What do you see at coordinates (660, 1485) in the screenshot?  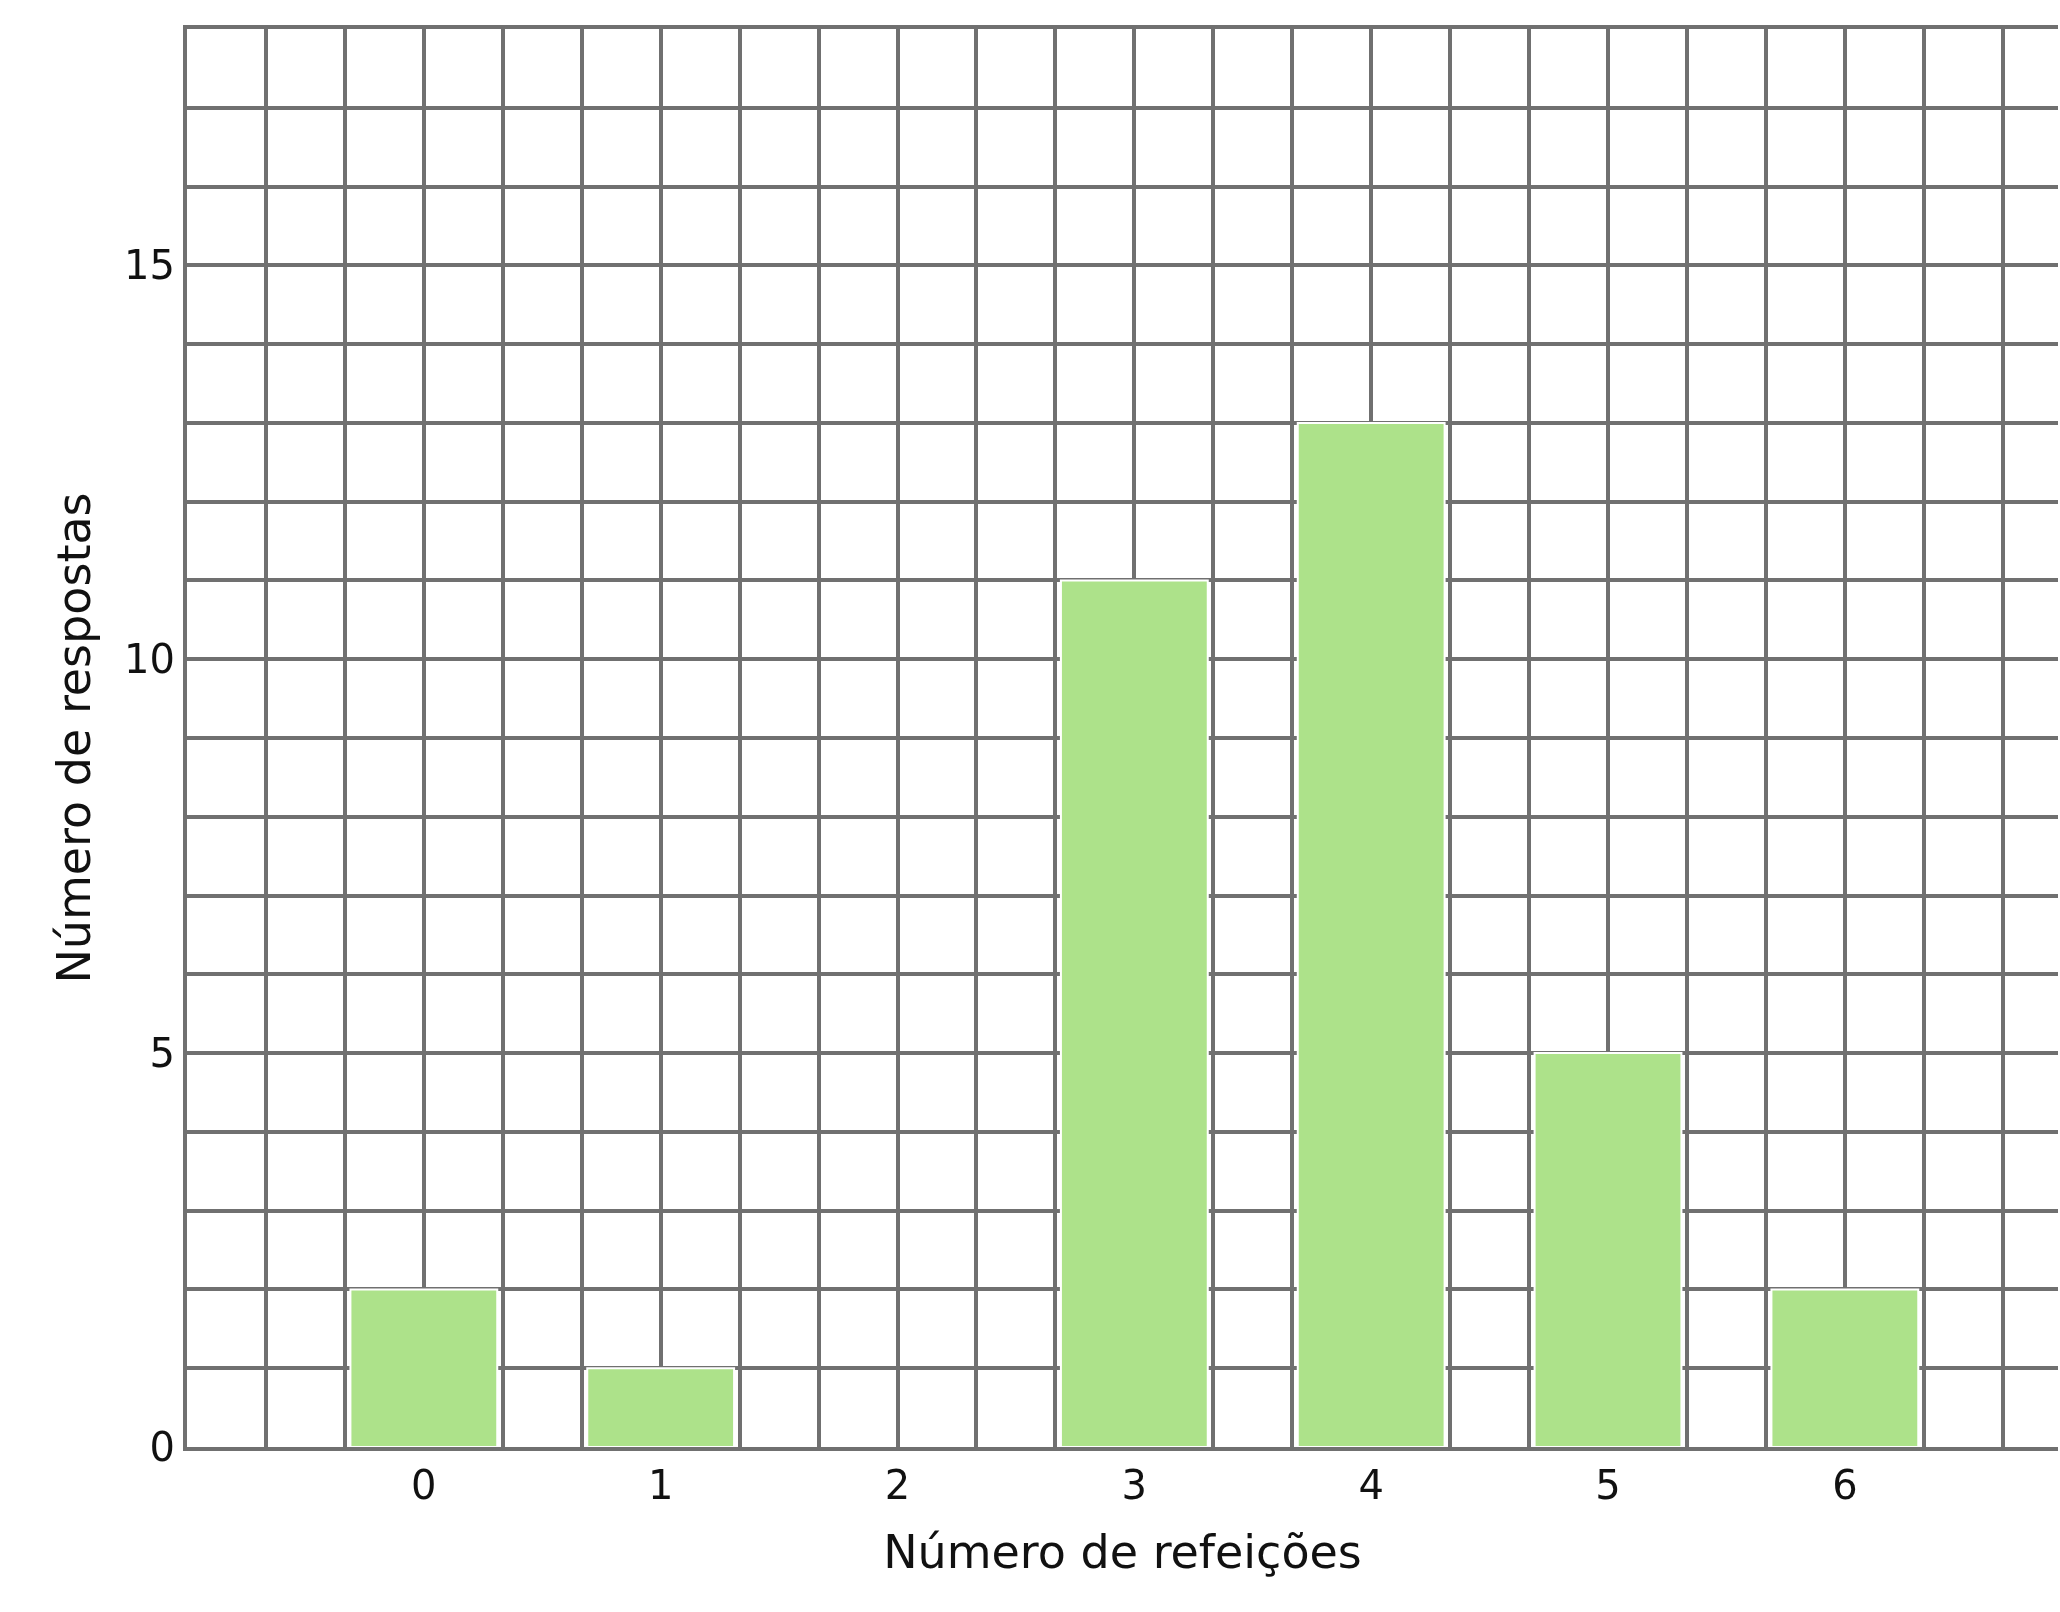 I see `x-tick-label: 1` at bounding box center [660, 1485].